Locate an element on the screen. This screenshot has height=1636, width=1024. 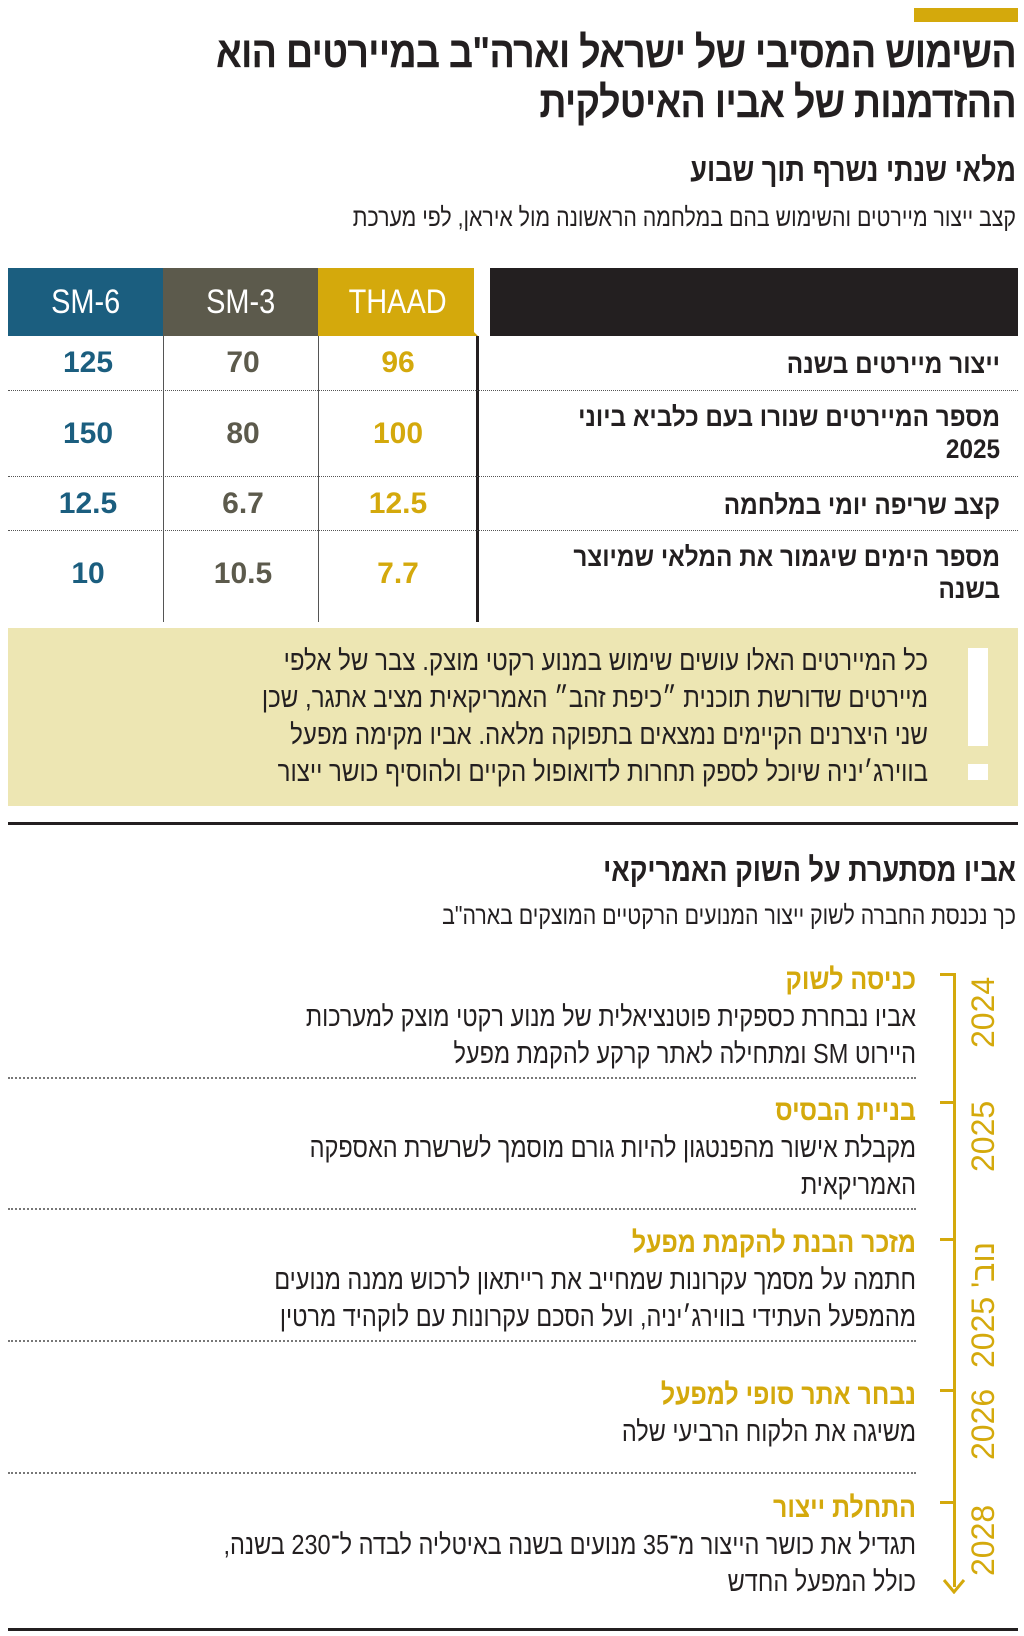
exclamation-icon is located at coordinates (978, 697).